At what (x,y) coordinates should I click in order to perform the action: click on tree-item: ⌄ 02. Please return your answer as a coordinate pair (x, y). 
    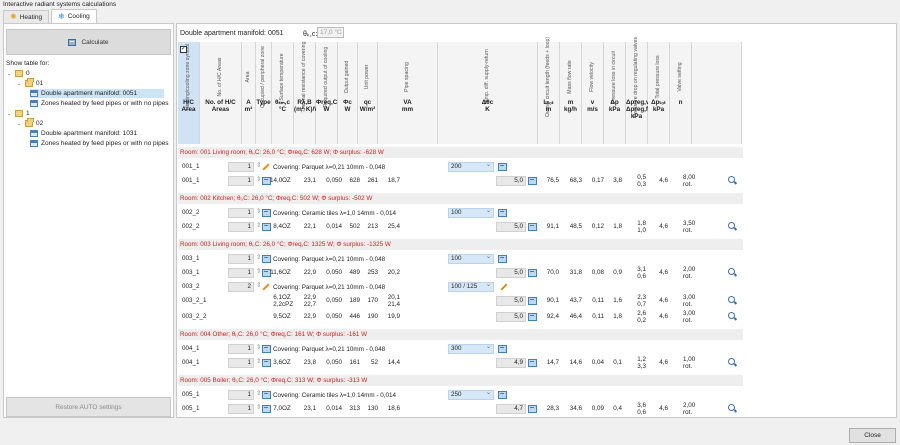
    Looking at the image, I should click on (30, 123).